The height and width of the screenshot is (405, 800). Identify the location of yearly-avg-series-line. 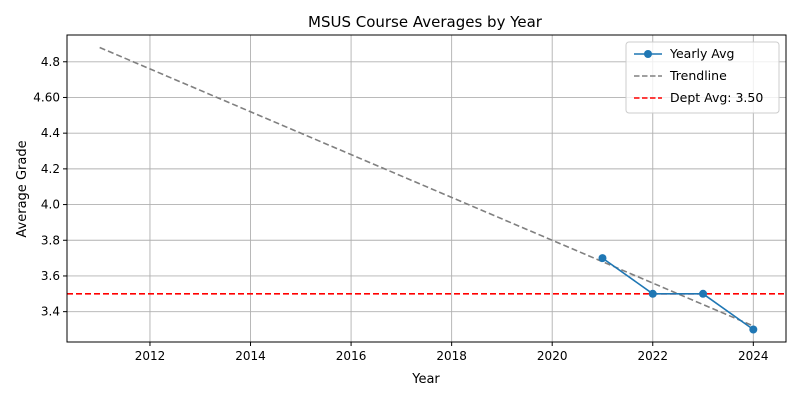
(678, 294).